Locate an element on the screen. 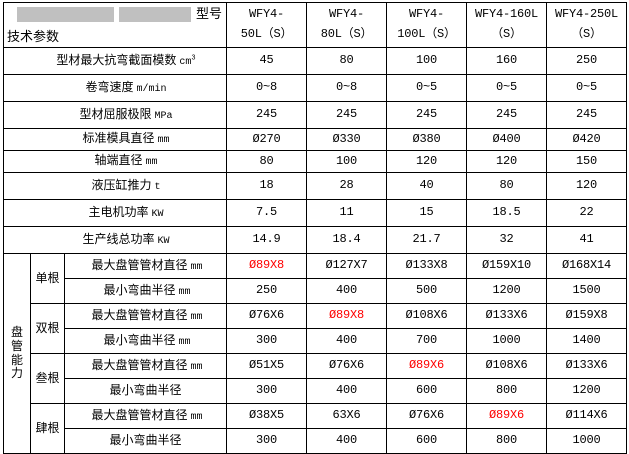  row-label-cell: 卷弯速度 m/min is located at coordinates (115, 88).